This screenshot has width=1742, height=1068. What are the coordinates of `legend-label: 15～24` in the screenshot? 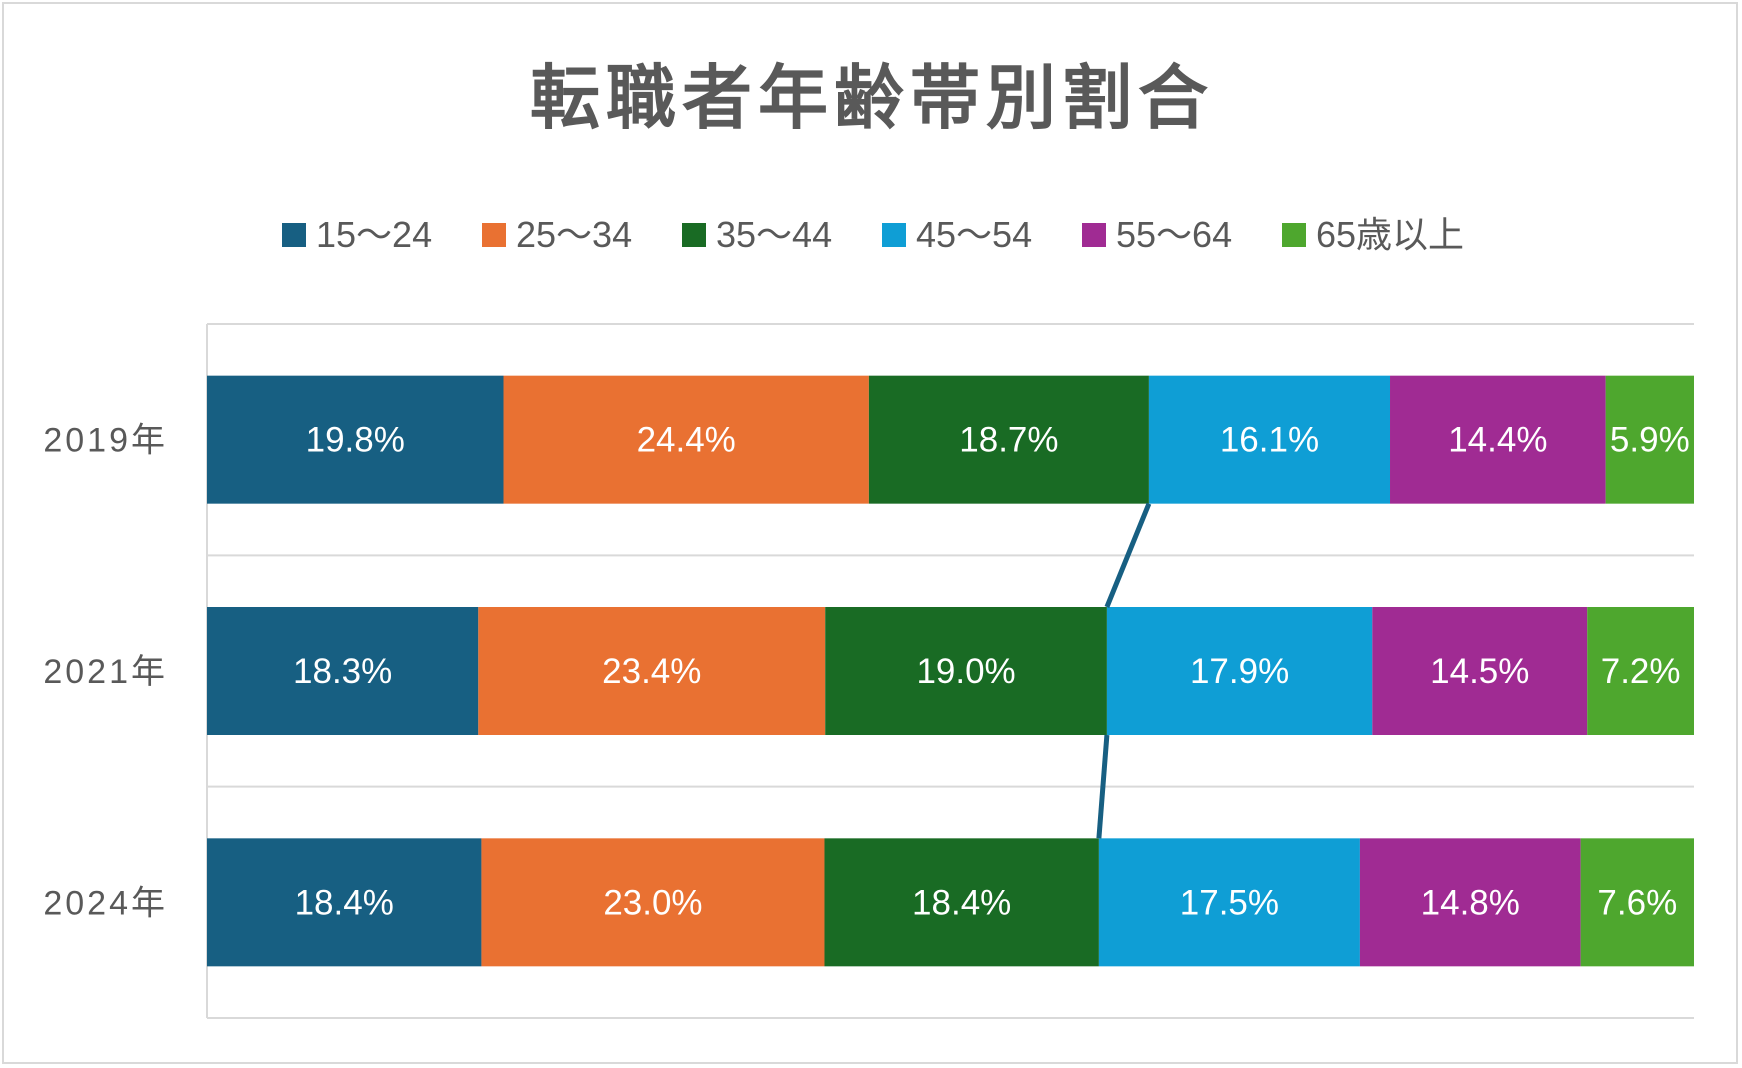 It's located at (374, 234).